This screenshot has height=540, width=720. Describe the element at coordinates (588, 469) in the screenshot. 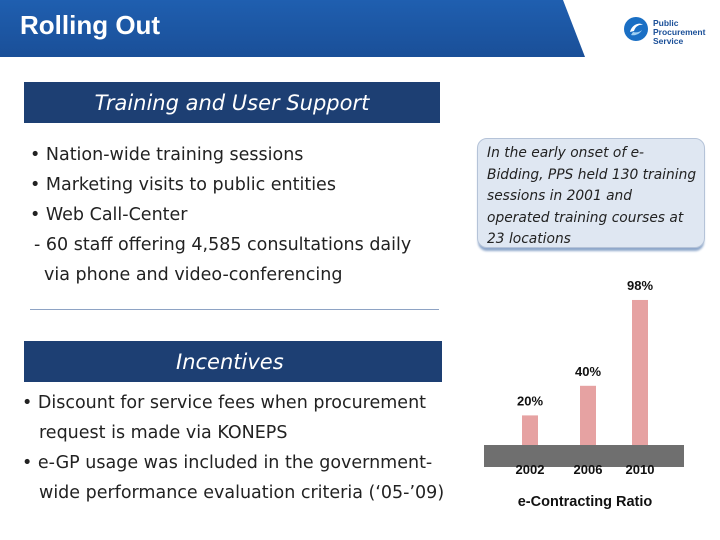

I see `x-tick-label: 2006` at that location.